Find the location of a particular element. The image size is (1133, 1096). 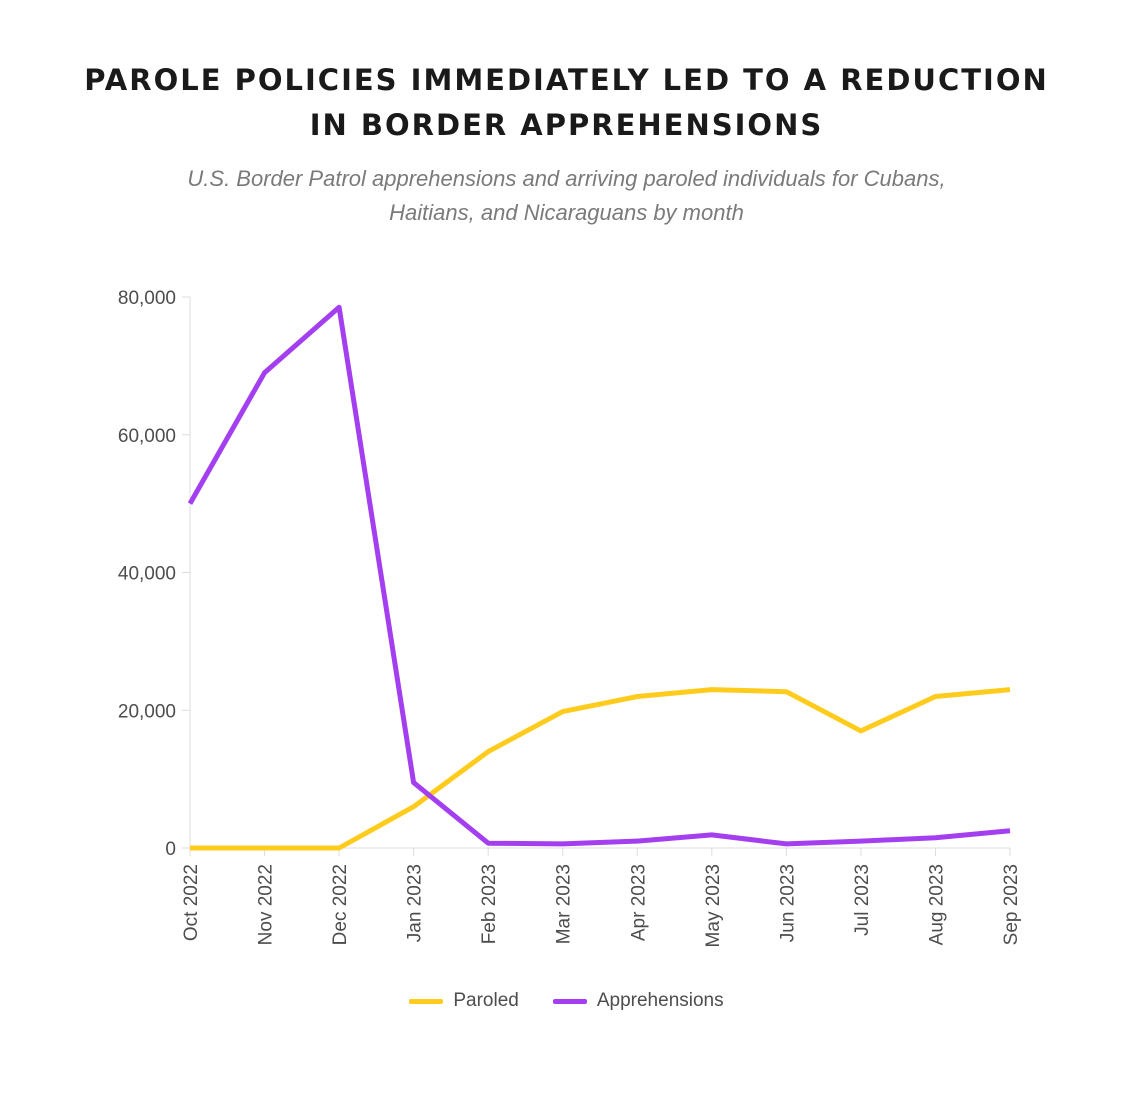

x-tick-label: Sep 2023 is located at coordinates (1011, 904).